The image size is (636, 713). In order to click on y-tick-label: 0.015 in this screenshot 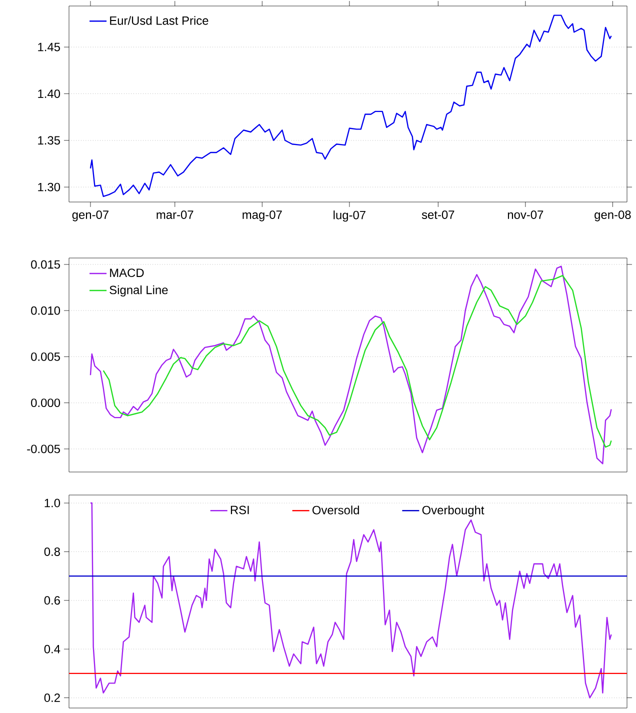, I will do `click(45, 264)`.